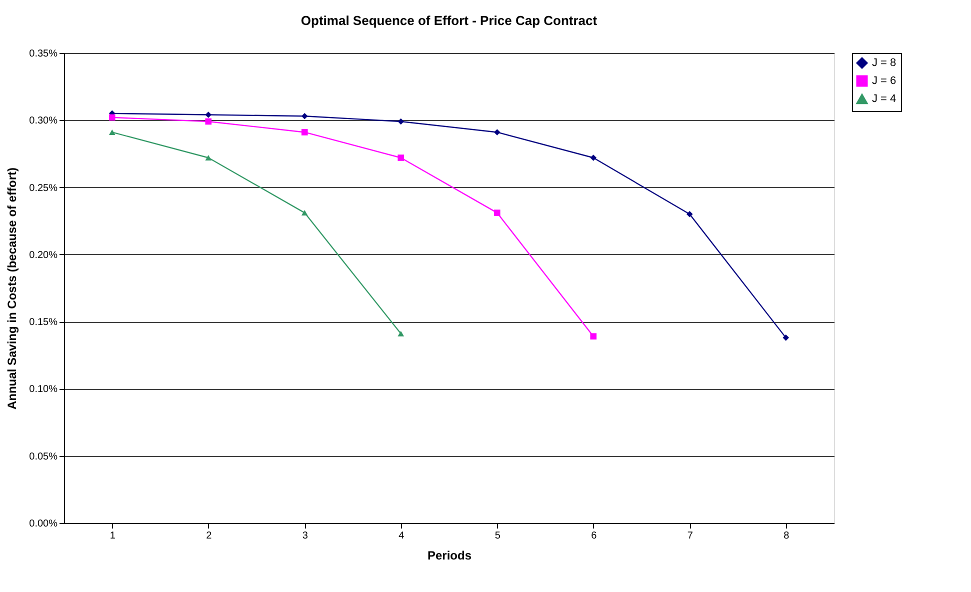 The image size is (971, 592). I want to click on x-tick-label: 7, so click(690, 536).